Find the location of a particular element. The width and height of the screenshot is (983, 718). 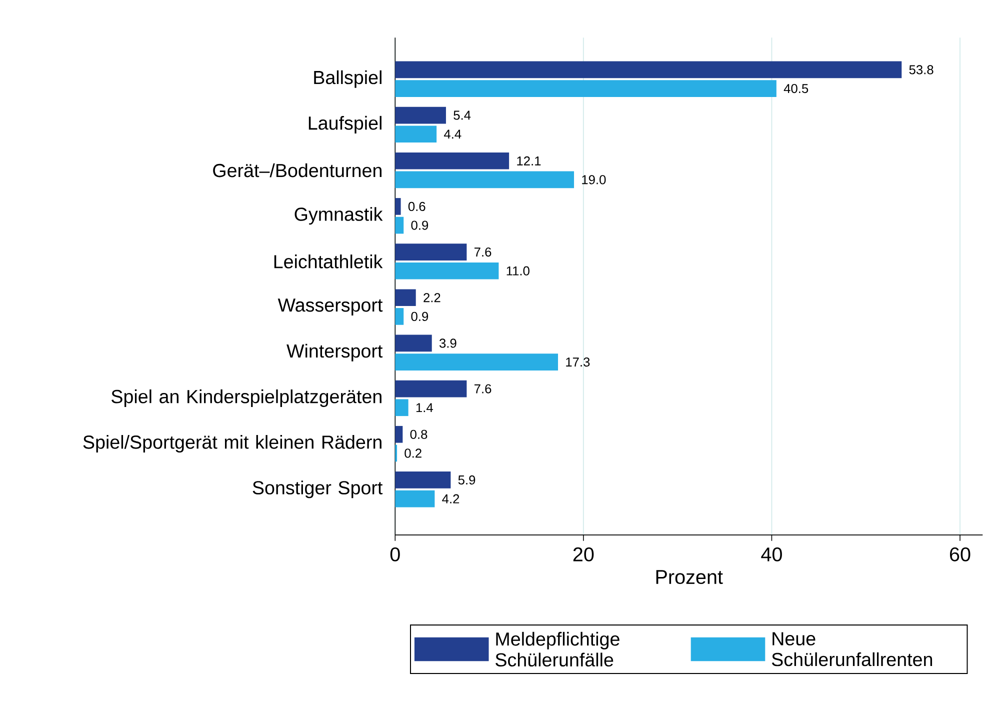

x-tick-label: 60 is located at coordinates (960, 554).